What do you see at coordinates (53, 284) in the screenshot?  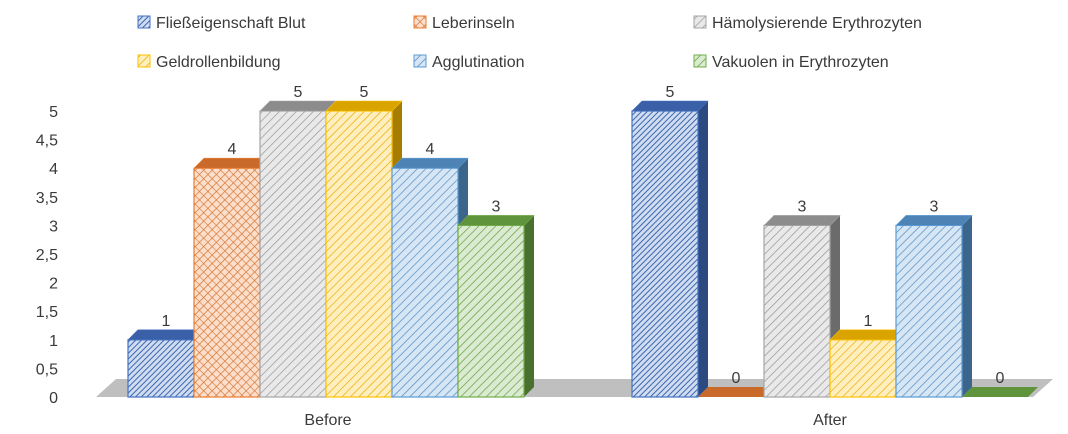 I see `y-tick-label: 2` at bounding box center [53, 284].